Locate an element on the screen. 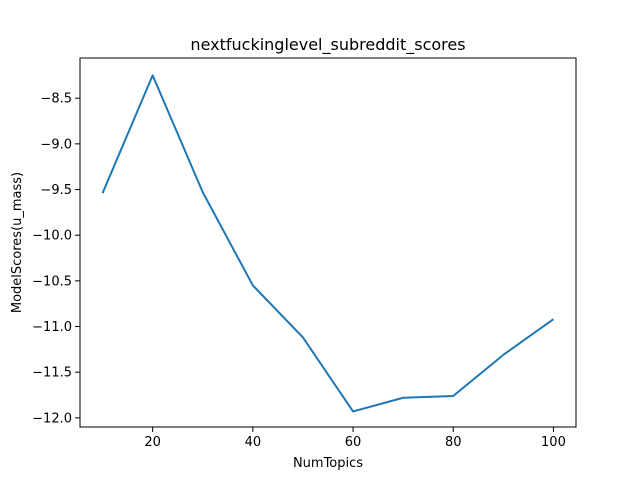 This screenshot has height=485, width=640. y-tick-label: −11.5 is located at coordinates (52, 373).